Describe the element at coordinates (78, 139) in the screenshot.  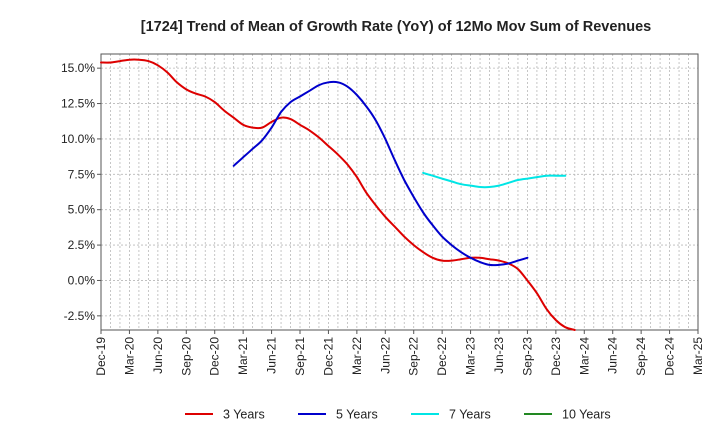
I see `y-tick-label: 10.0%` at that location.